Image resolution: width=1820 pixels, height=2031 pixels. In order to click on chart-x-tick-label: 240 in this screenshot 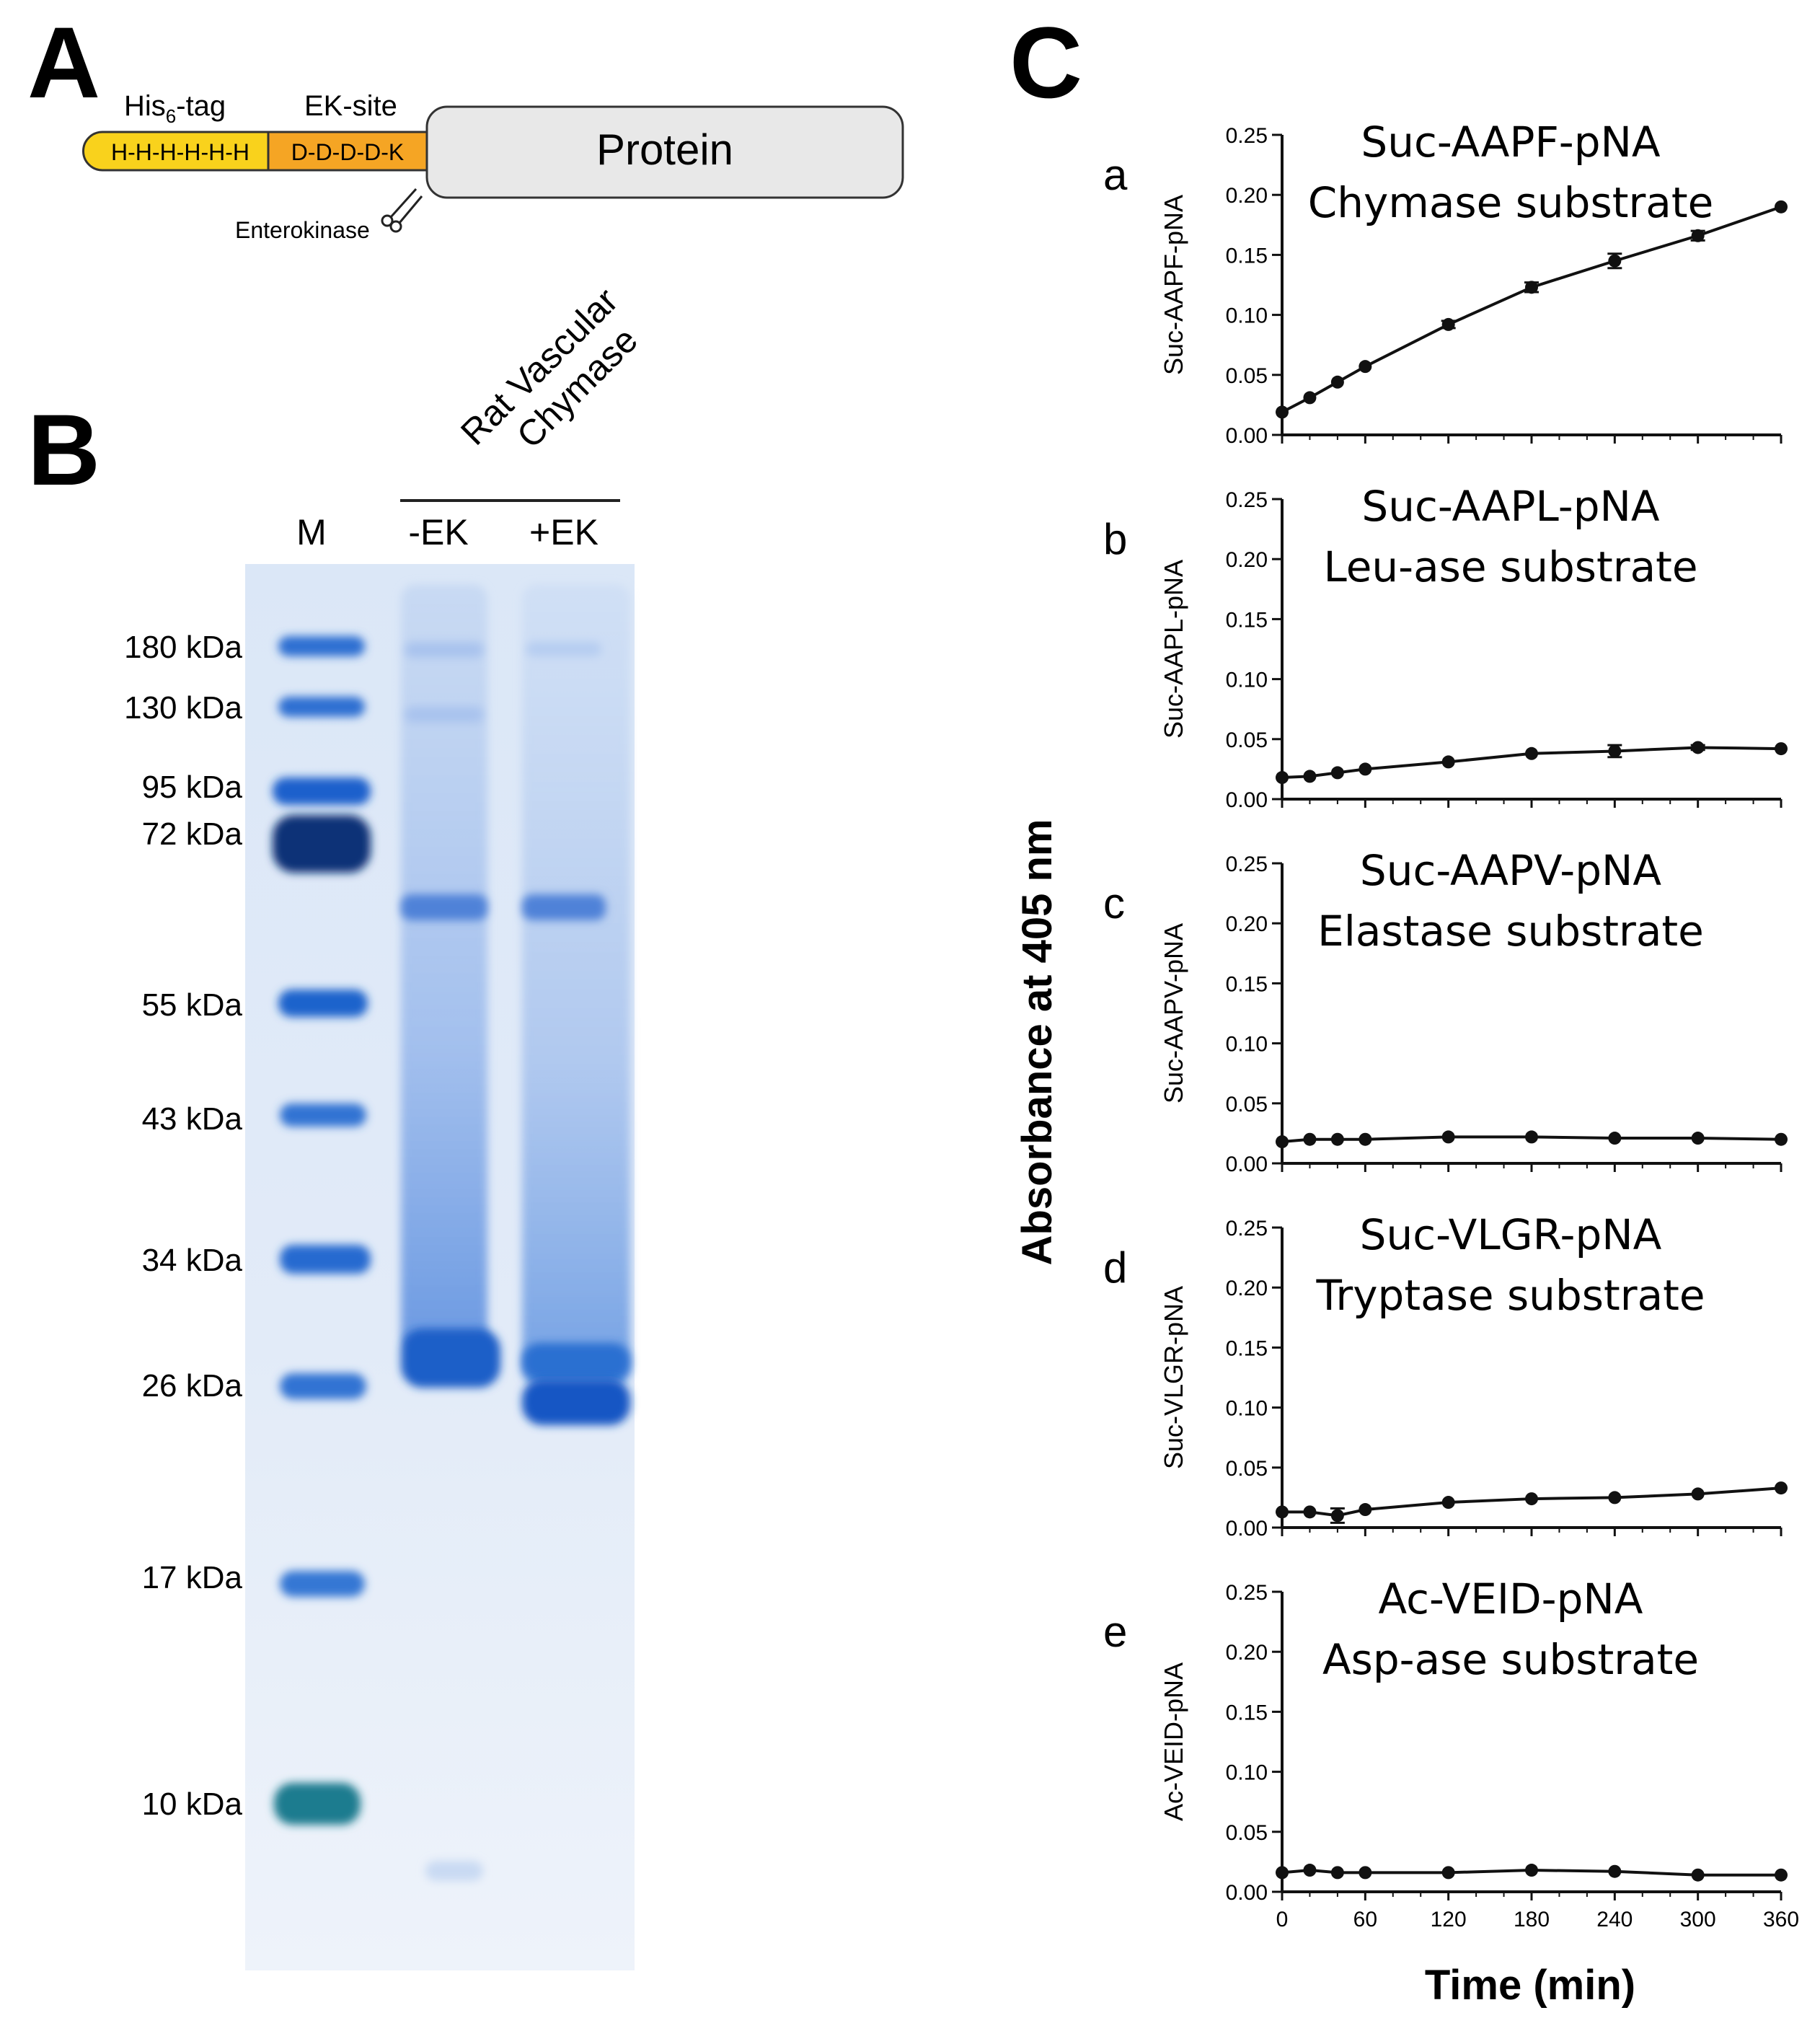, I will do `click(1614, 1919)`.